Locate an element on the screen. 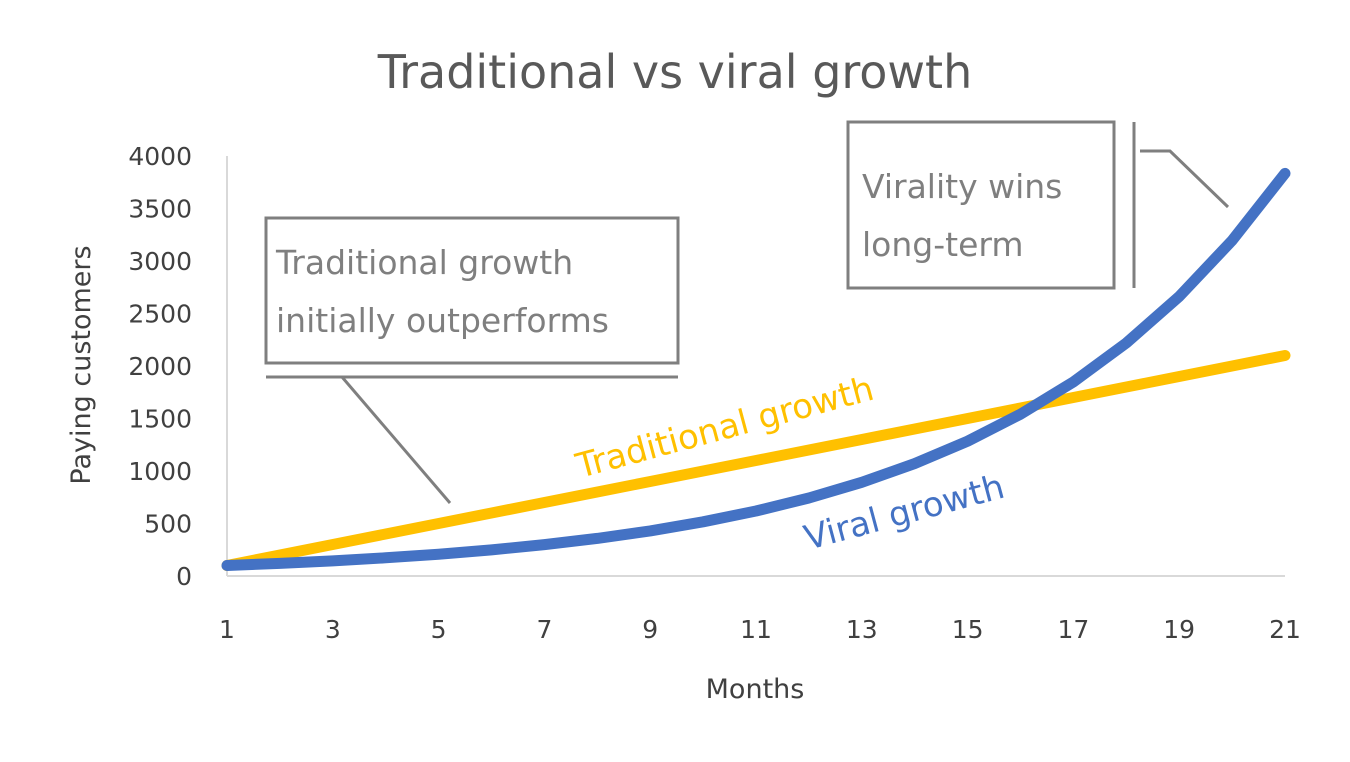 This screenshot has height=762, width=1350. callout-viral: Virality wins long-term is located at coordinates (1038, 205).